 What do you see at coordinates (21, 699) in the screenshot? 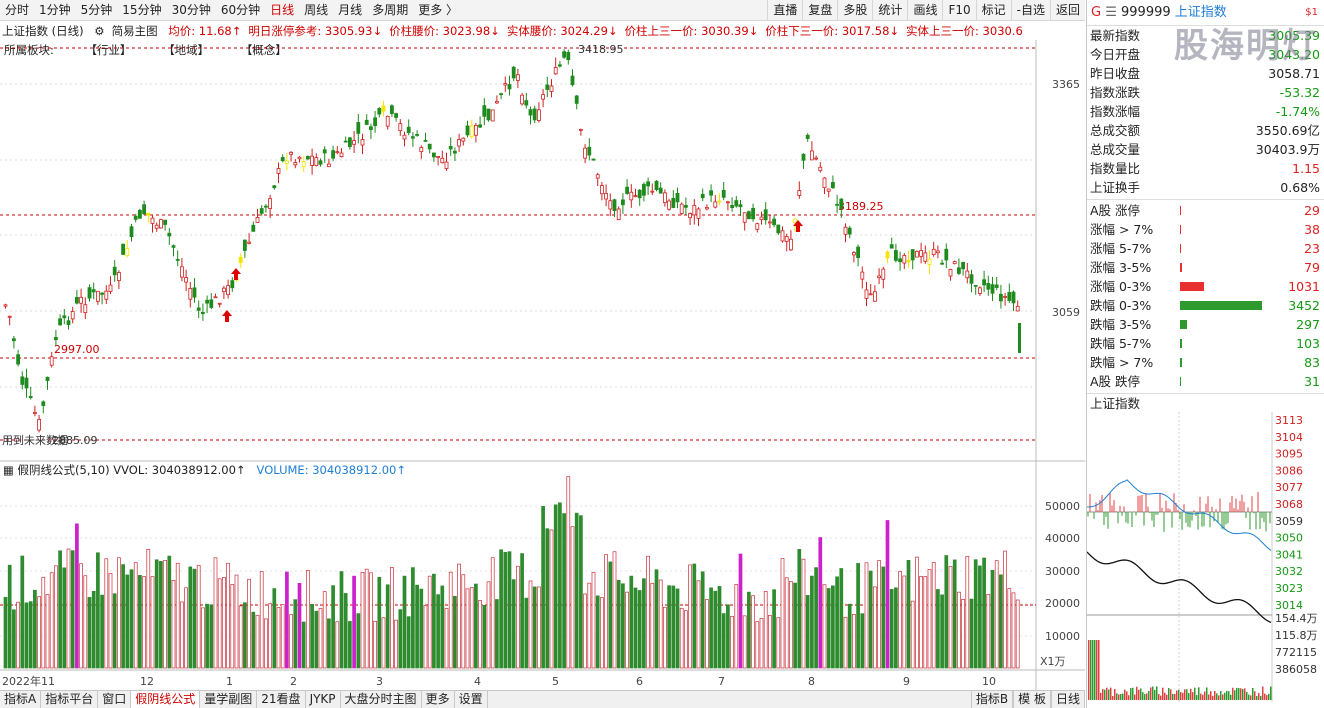
I see `indicator-tab: 指标A` at bounding box center [21, 699].